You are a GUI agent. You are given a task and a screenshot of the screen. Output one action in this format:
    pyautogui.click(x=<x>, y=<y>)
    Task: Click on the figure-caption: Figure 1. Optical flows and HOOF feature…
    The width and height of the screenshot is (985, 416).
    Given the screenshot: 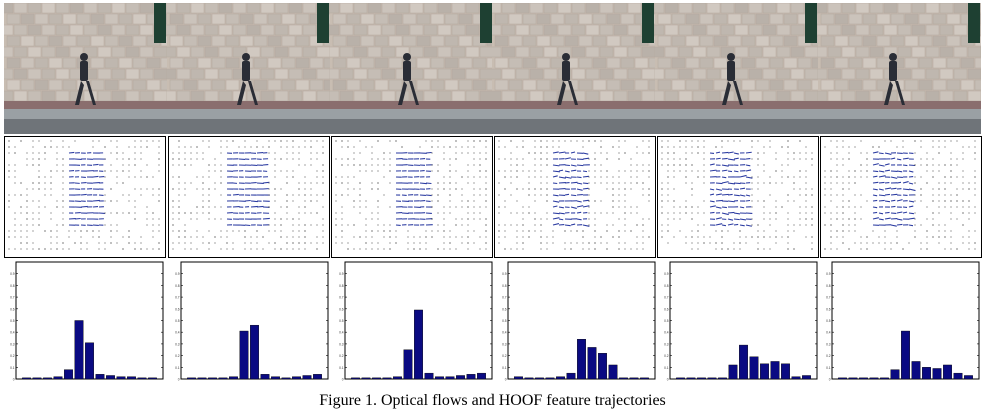 What is the action you would take?
    pyautogui.click(x=492, y=400)
    